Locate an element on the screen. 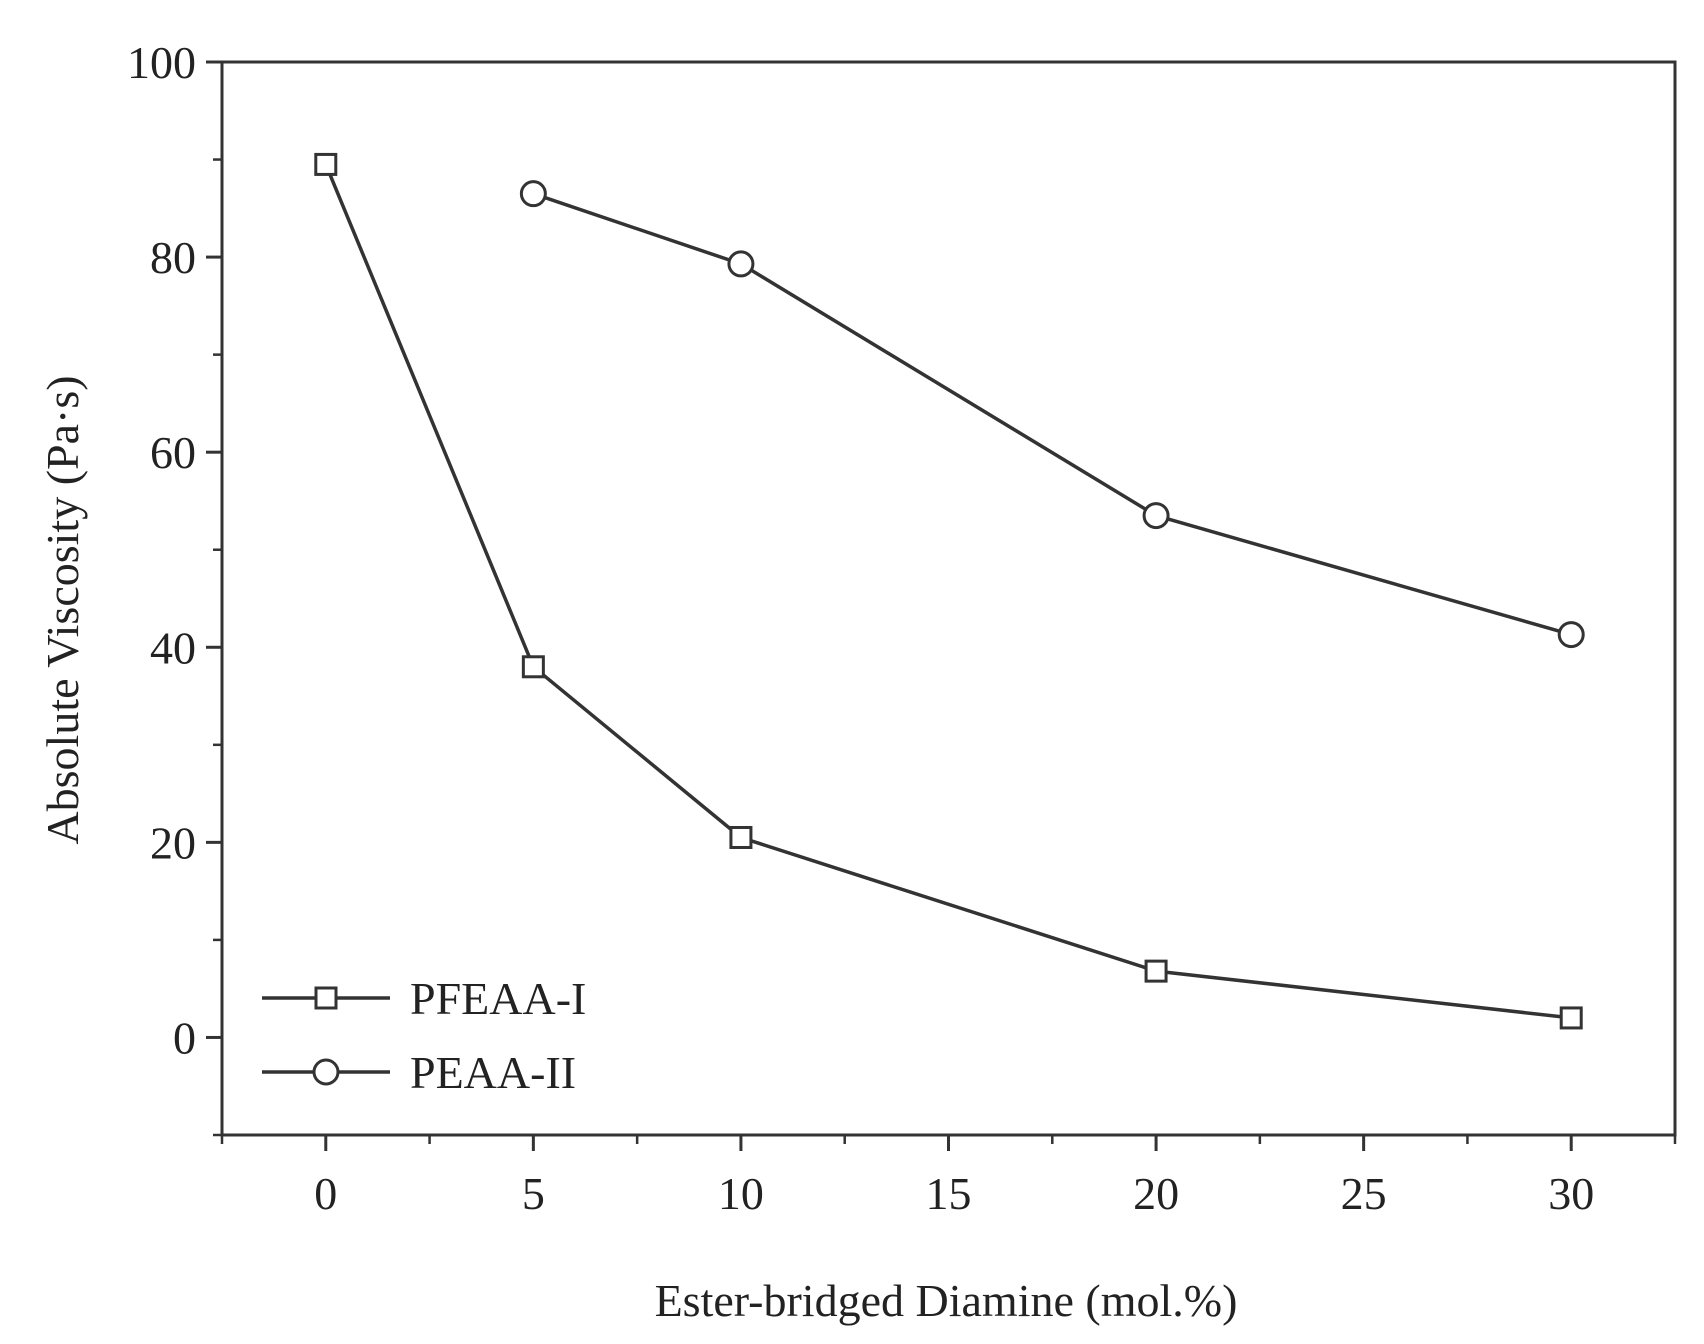 This screenshot has height=1344, width=1704. x-tick-label: 30 is located at coordinates (1571, 1193).